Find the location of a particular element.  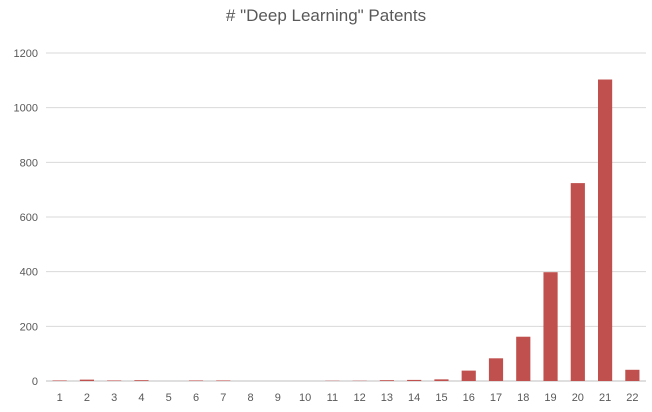

x-tick-label: 17 is located at coordinates (496, 398).